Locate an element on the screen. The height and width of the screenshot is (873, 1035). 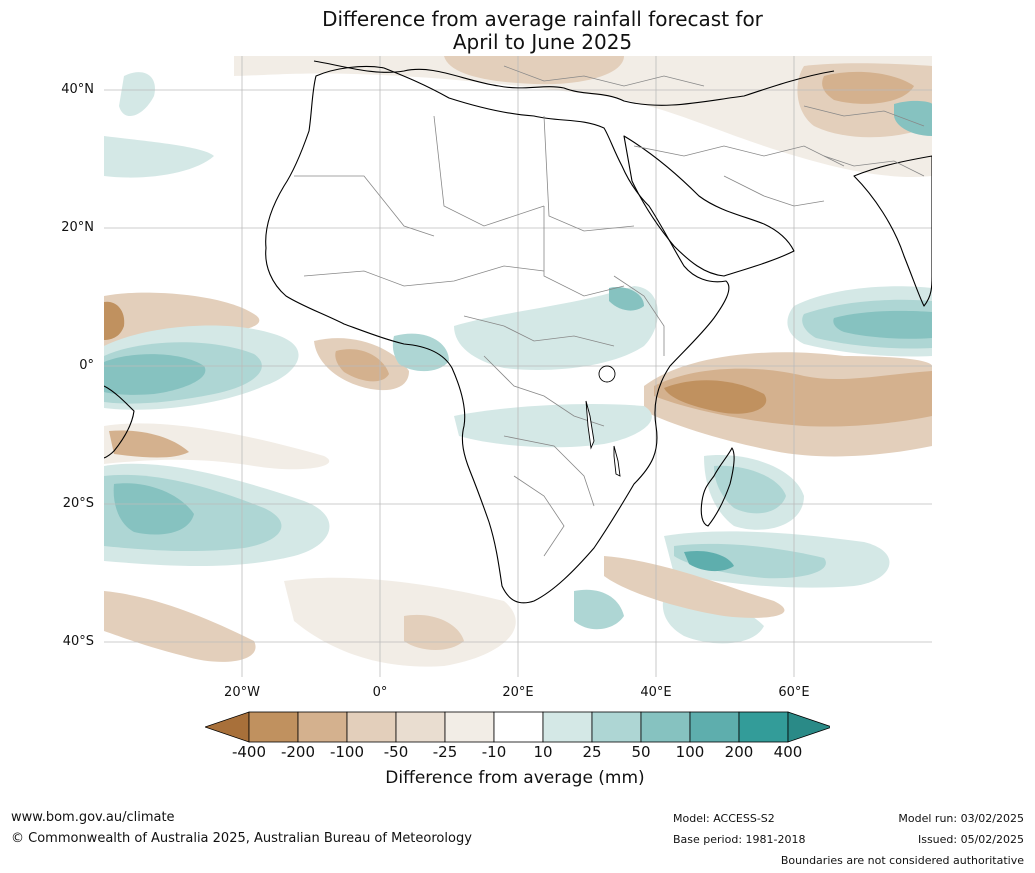
region-south-atlantic-dry is located at coordinates (217, 446).